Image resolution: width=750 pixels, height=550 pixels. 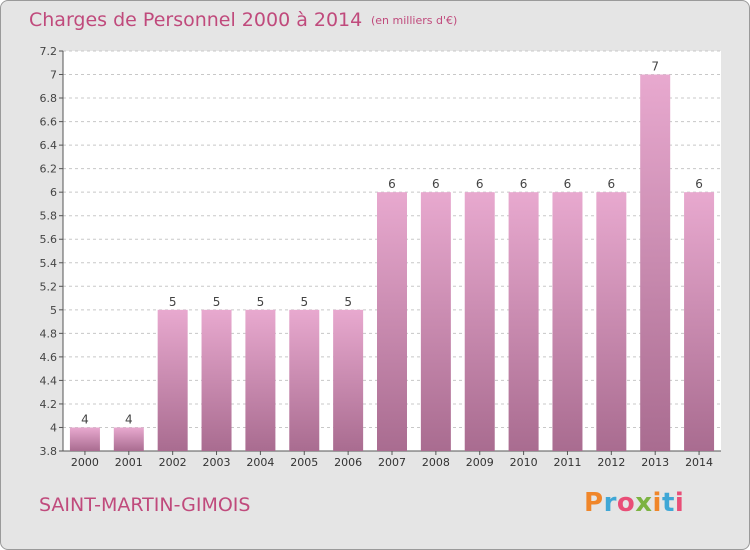 What do you see at coordinates (217, 462) in the screenshot?
I see `x-tick-label: 2003` at bounding box center [217, 462].